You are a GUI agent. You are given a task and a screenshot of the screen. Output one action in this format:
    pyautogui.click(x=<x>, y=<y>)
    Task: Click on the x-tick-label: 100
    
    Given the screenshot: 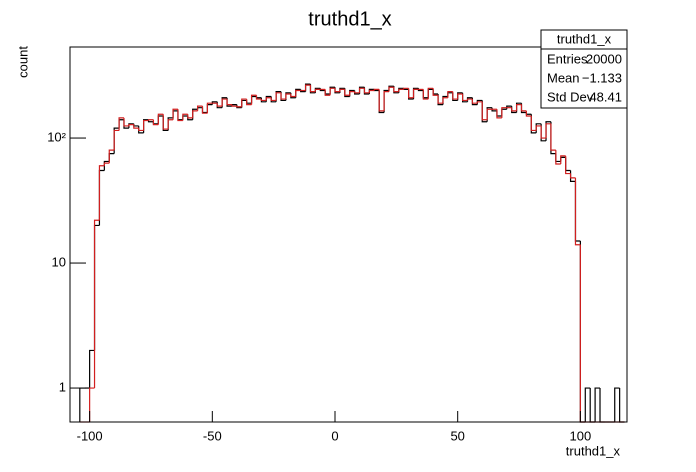 What is the action you would take?
    pyautogui.click(x=581, y=435)
    